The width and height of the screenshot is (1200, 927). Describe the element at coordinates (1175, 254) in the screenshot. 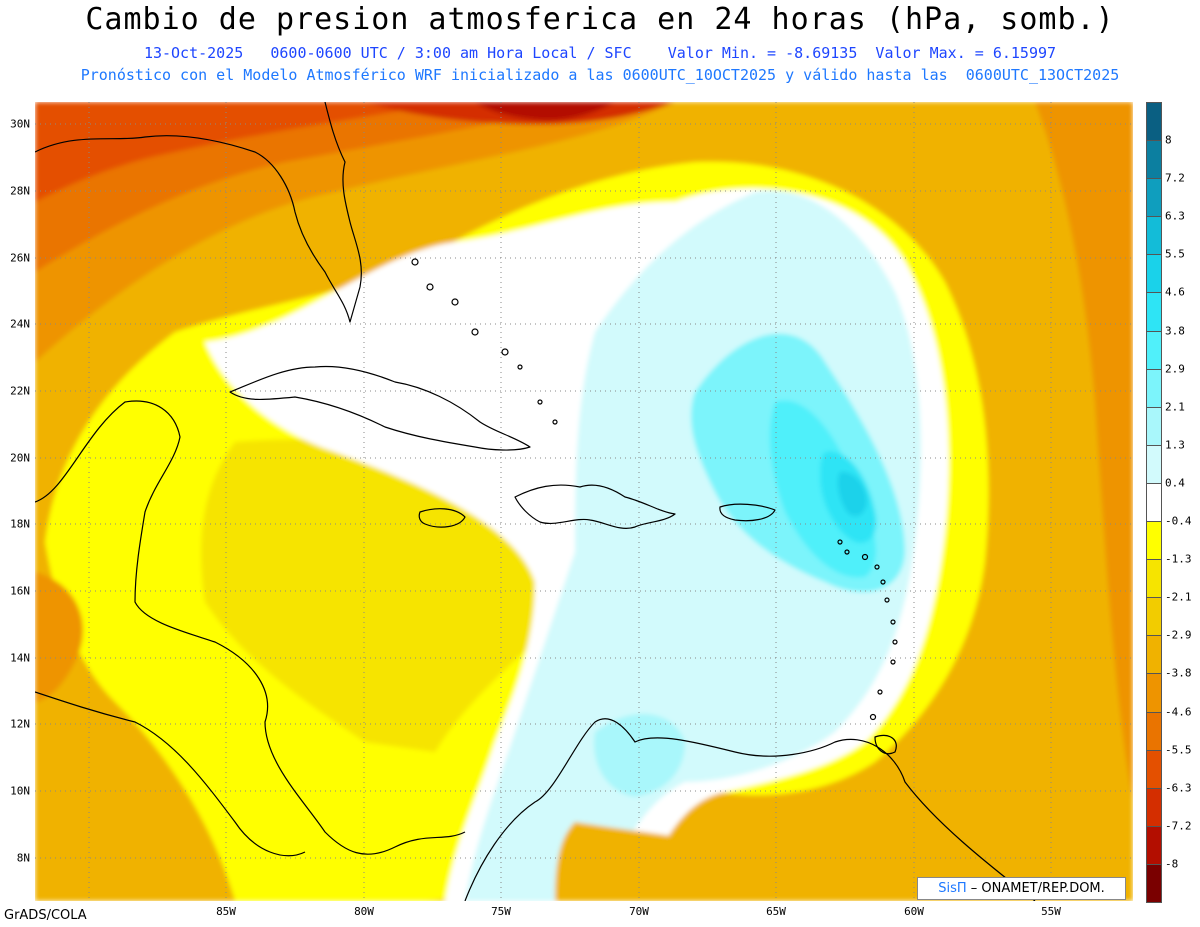

I see `colorbar-label: 5.5` at that location.